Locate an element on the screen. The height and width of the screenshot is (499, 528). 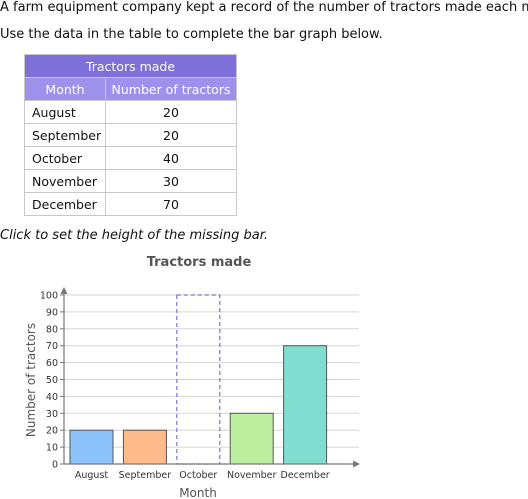
table-cell-count: 70 is located at coordinates (171, 204).